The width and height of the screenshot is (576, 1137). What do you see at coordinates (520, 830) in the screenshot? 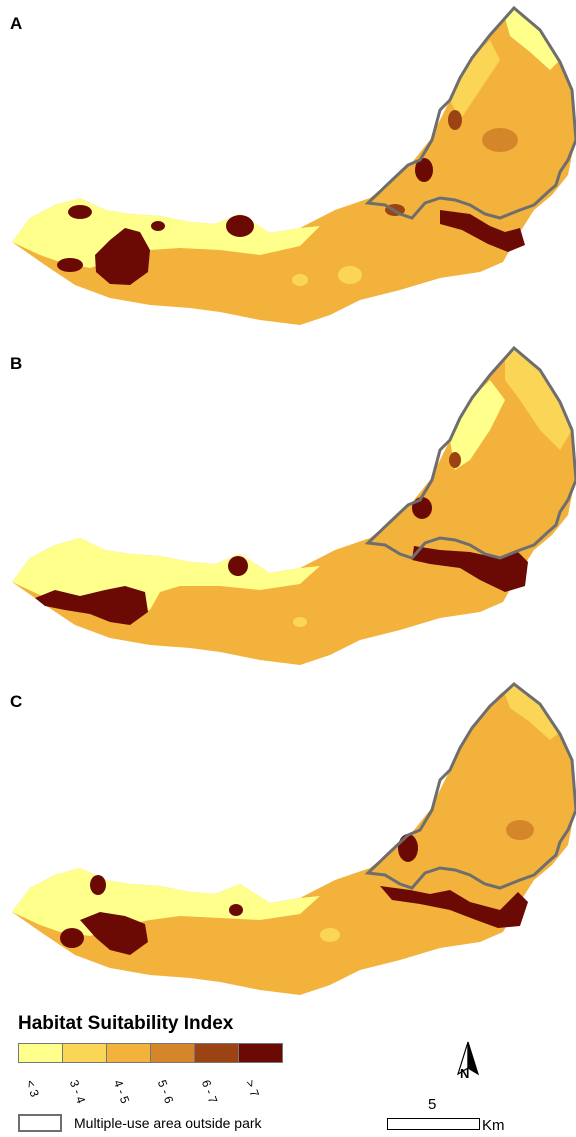
I see `moderate-patch-c1` at bounding box center [520, 830].